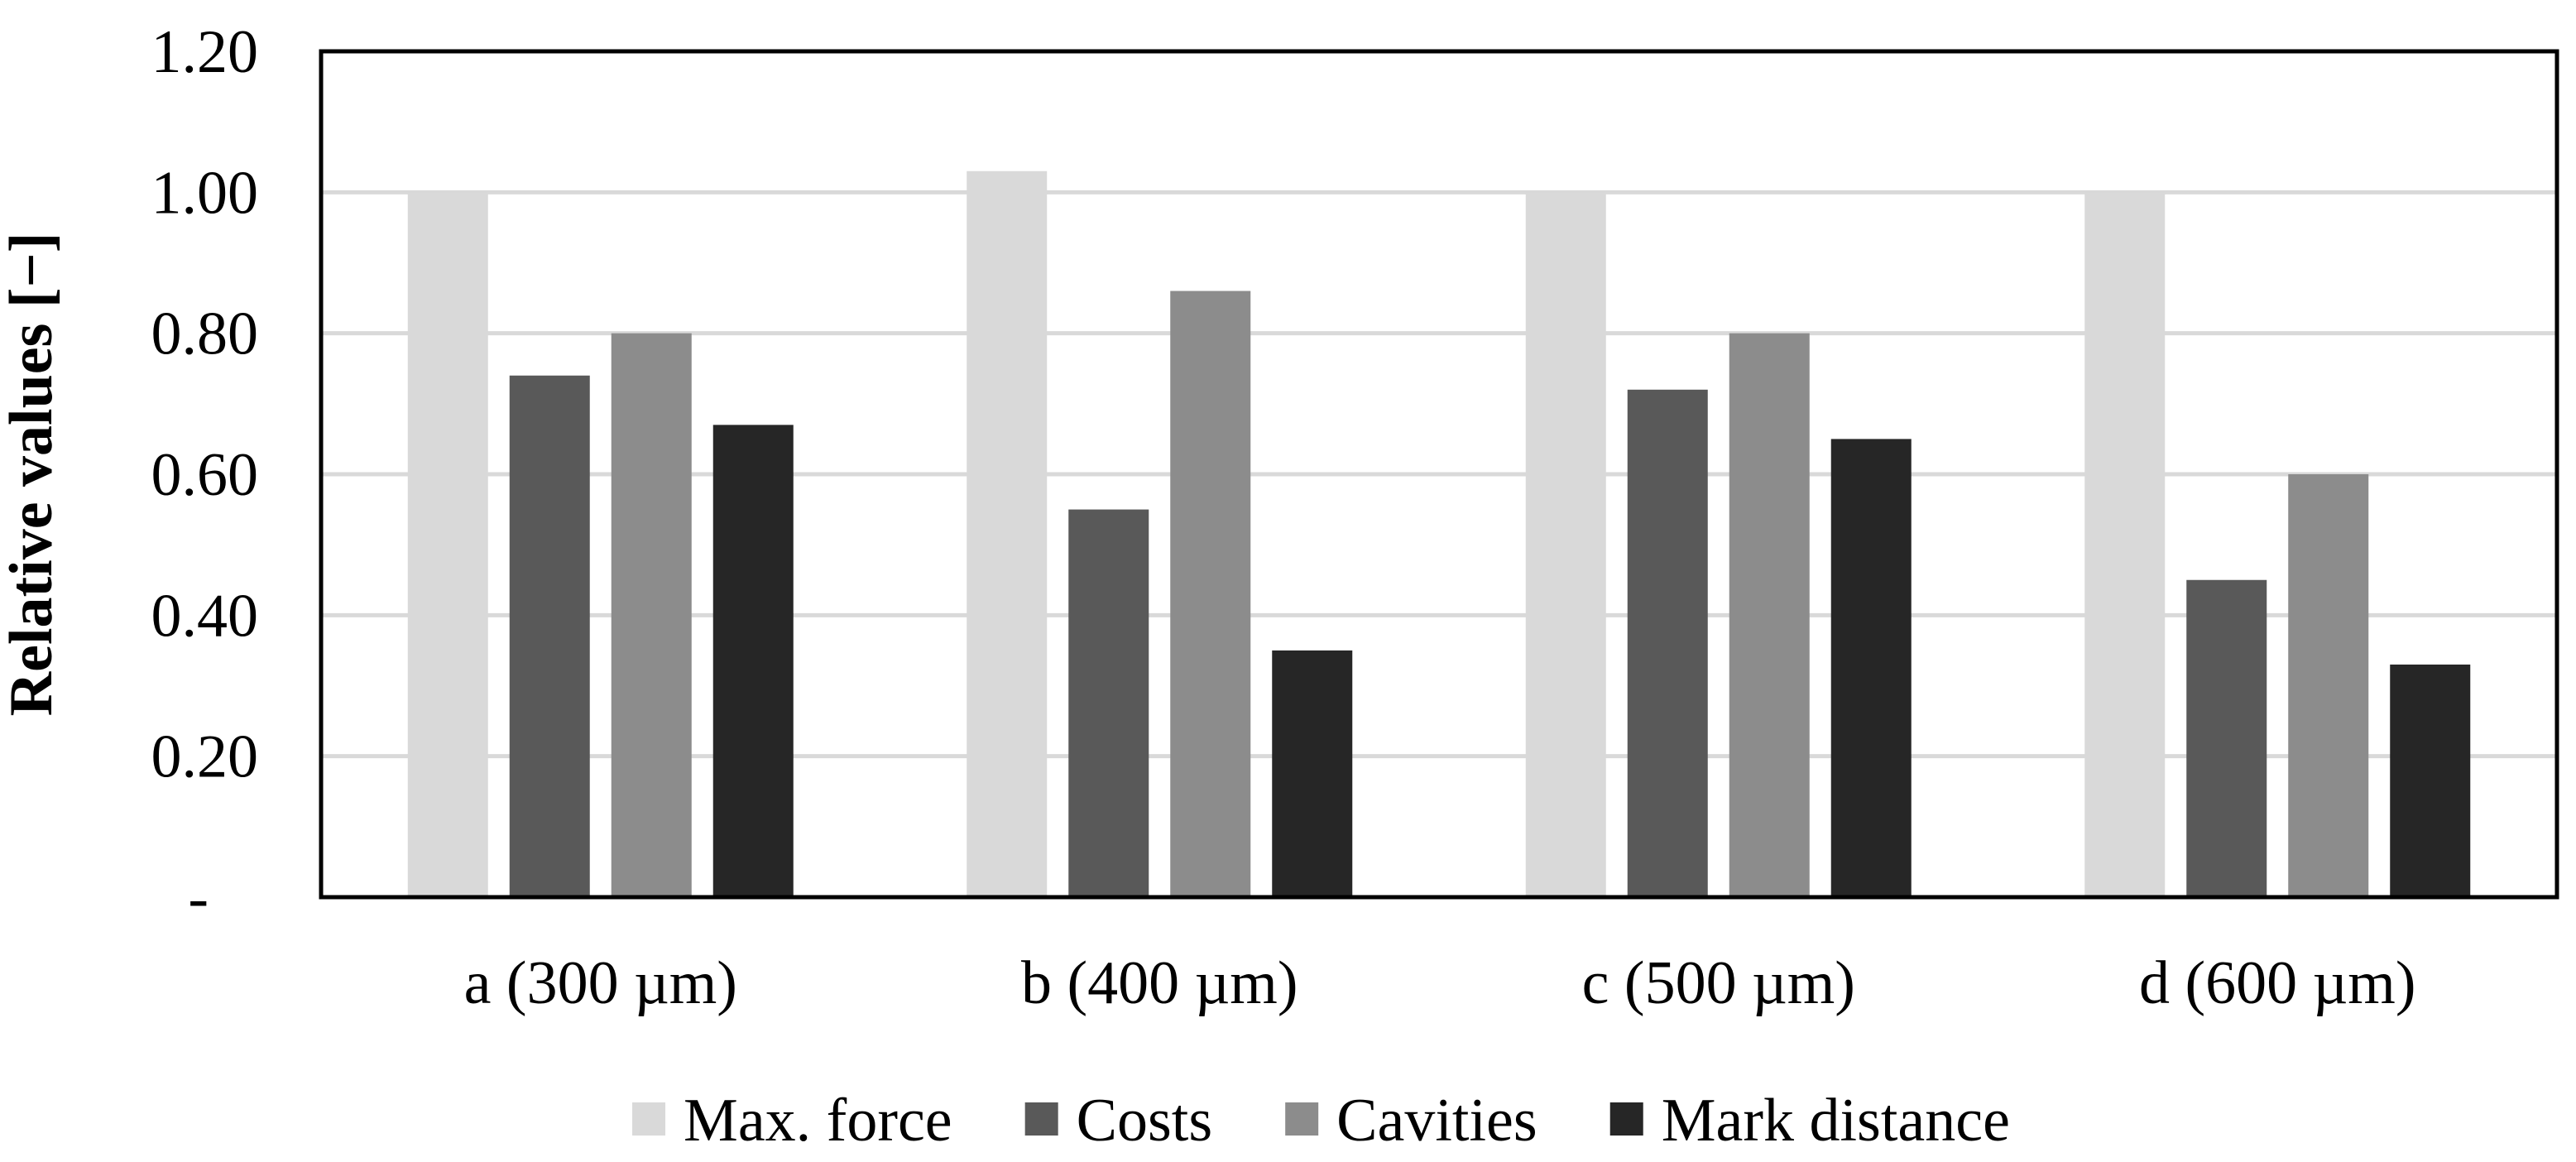  I want to click on legend-swatch-costs, so click(1041, 1119).